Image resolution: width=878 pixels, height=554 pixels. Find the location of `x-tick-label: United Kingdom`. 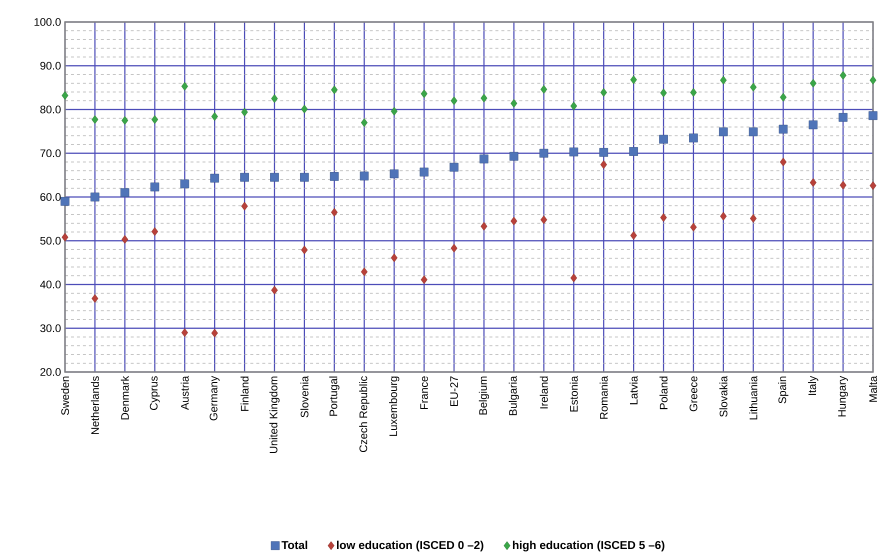

x-tick-label: United Kingdom is located at coordinates (274, 414).